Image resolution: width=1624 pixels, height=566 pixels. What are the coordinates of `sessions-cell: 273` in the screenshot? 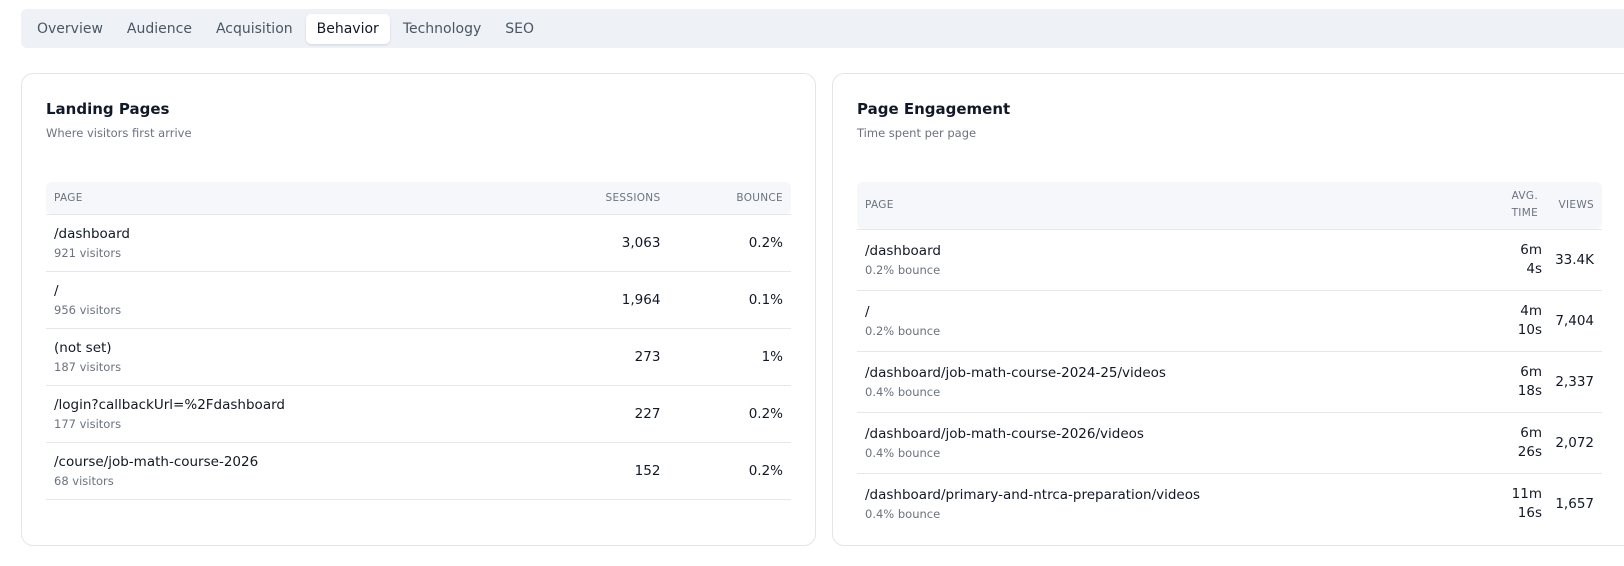 It's located at (599, 356).